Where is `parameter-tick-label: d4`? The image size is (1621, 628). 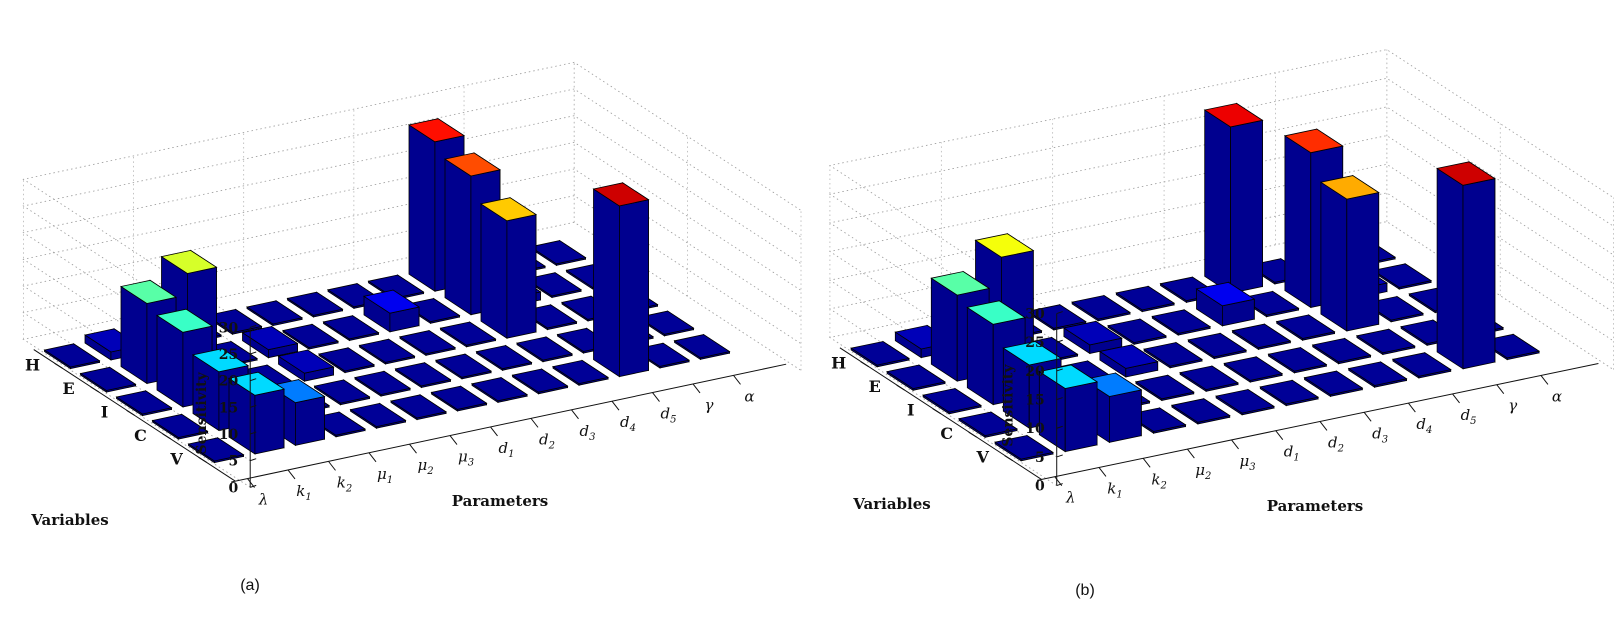
parameter-tick-label: d4 is located at coordinates (1424, 425).